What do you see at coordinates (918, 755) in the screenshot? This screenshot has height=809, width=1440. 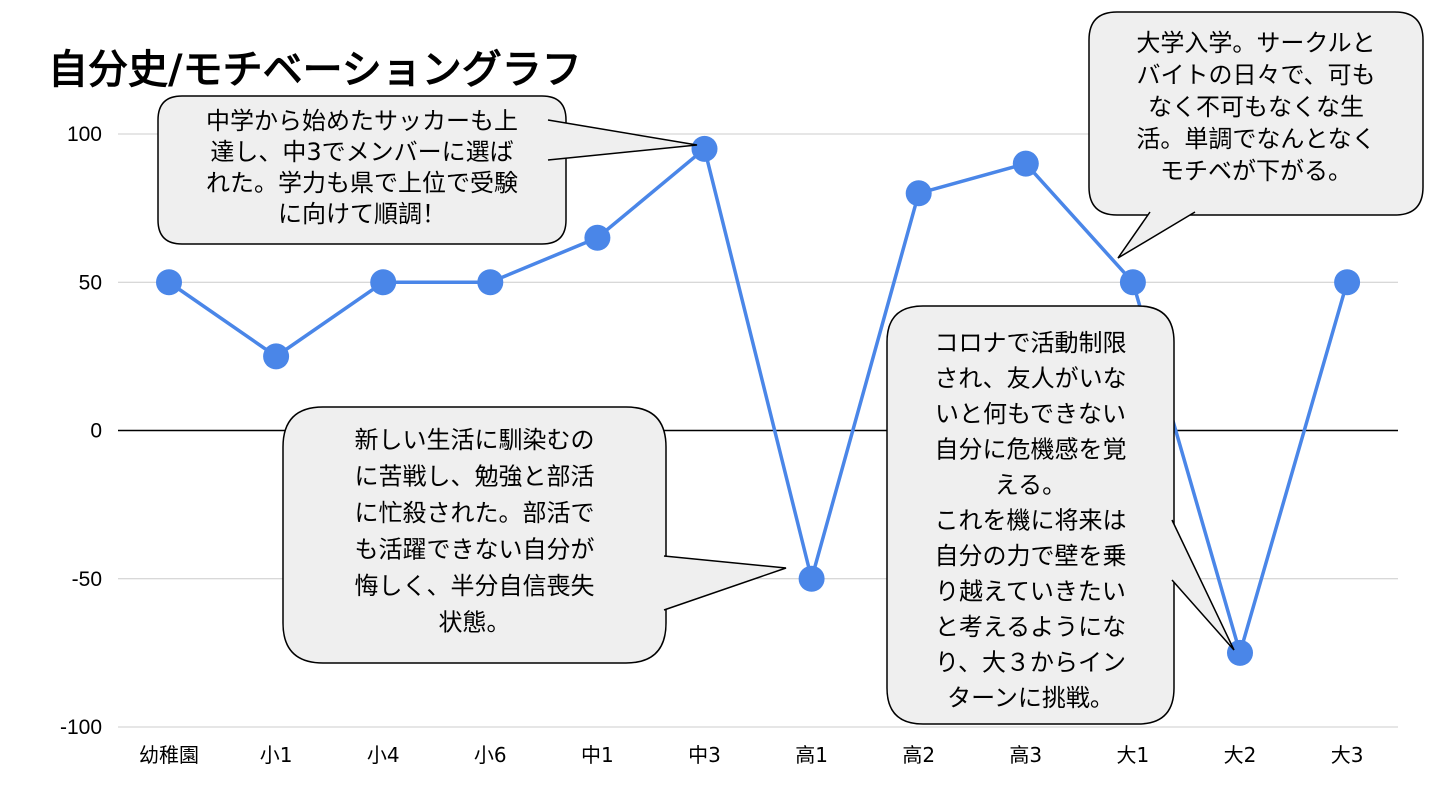 I see `x-tick-label: 高2` at bounding box center [918, 755].